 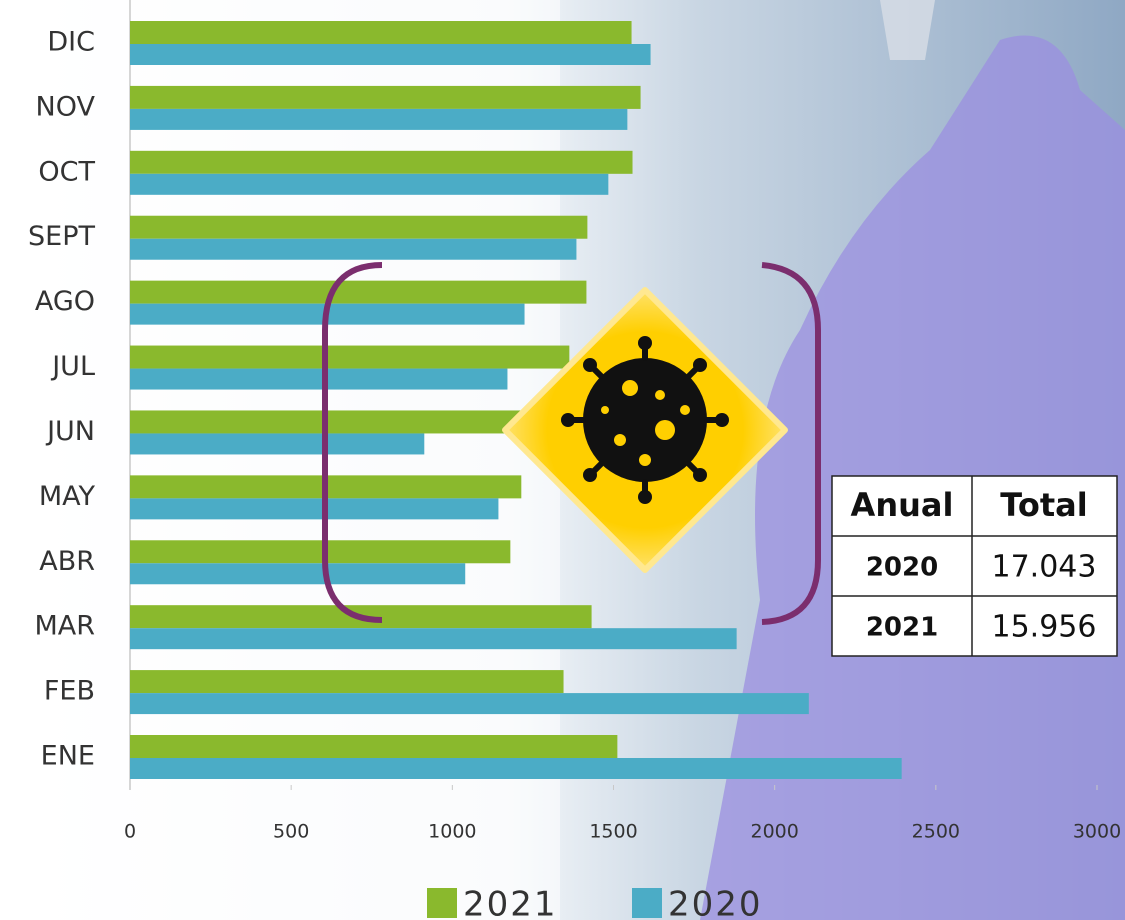 What do you see at coordinates (130, 832) in the screenshot?
I see `x-tick-label: 0` at bounding box center [130, 832].